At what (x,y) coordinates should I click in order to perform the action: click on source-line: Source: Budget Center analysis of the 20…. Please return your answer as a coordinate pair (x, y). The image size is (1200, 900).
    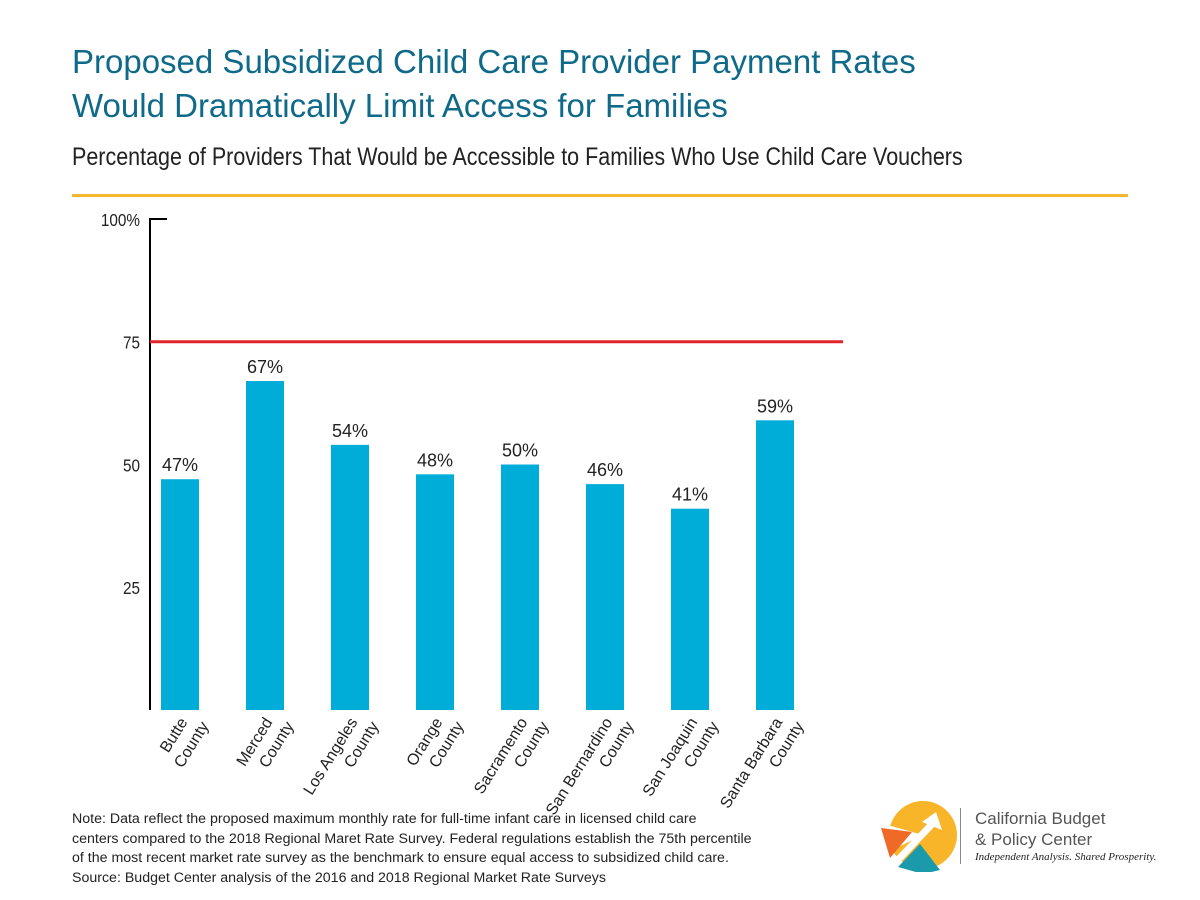
    Looking at the image, I should click on (339, 877).